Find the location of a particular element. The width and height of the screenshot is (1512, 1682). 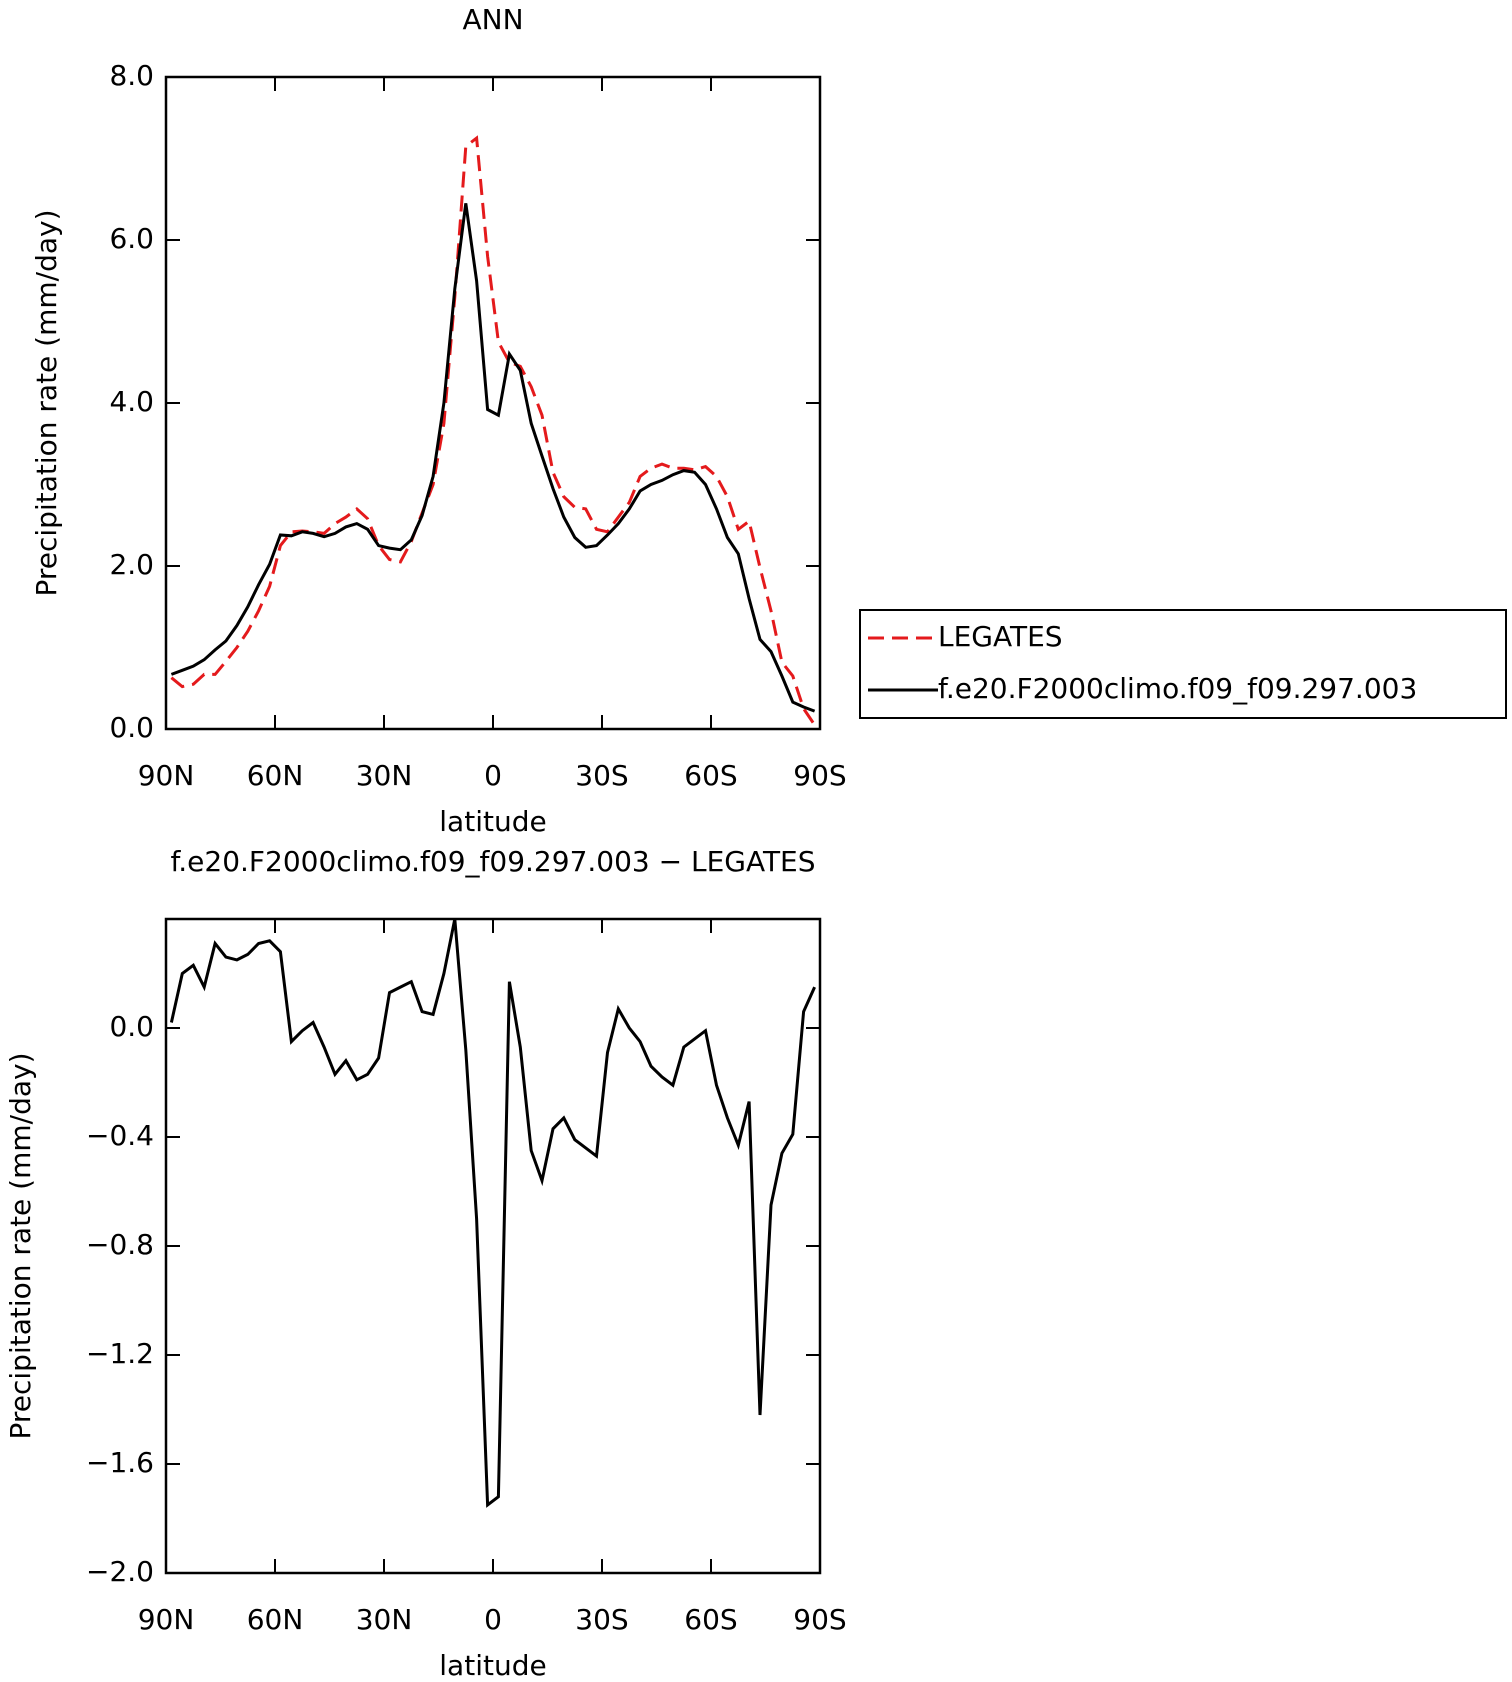

y-tick-label: −1.2 is located at coordinates (120, 1353).